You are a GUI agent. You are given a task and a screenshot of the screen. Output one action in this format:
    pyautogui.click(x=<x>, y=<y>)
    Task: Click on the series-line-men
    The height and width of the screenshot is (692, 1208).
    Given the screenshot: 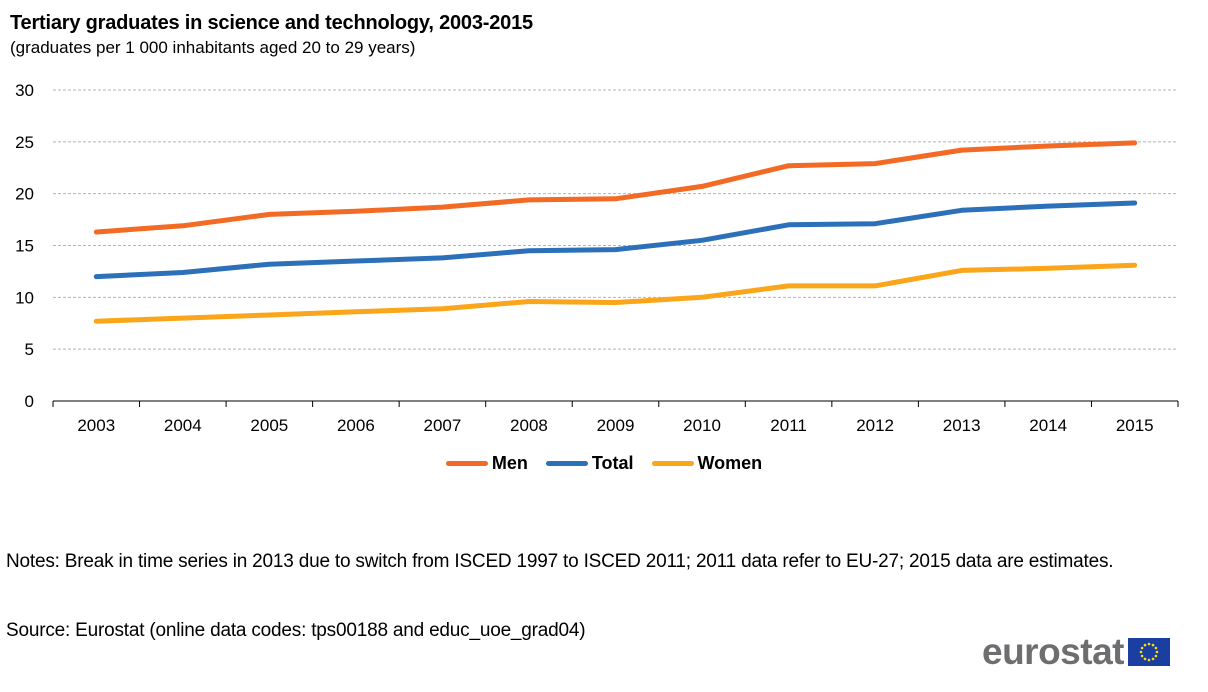 What is the action you would take?
    pyautogui.click(x=615, y=187)
    